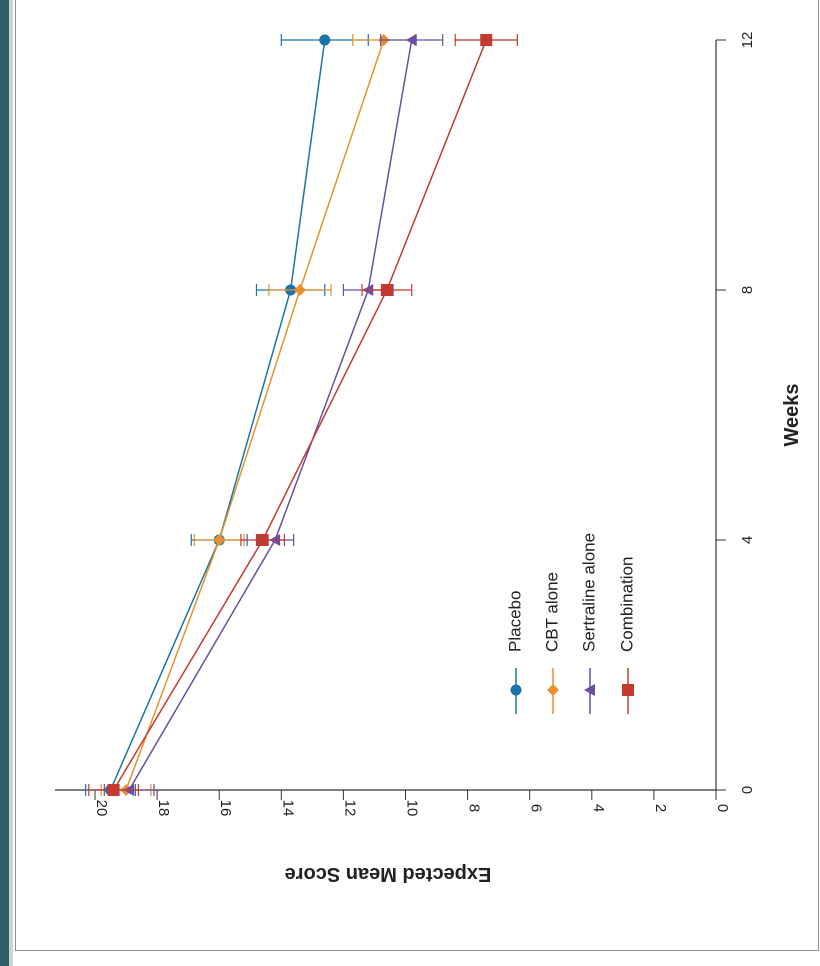  Describe the element at coordinates (474, 808) in the screenshot. I see `score-tick-label: 8` at that location.